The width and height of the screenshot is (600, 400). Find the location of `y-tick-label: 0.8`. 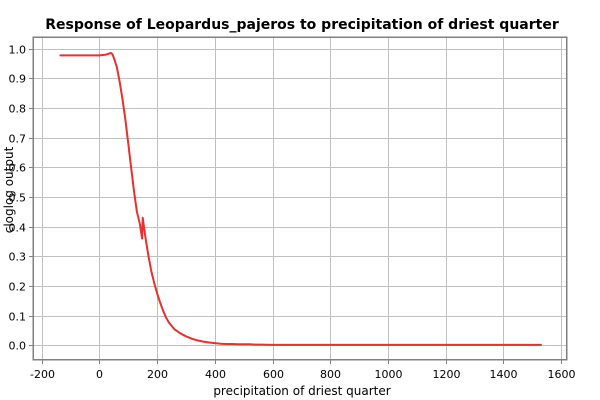

y-tick-label: 0.8 is located at coordinates (18, 109).